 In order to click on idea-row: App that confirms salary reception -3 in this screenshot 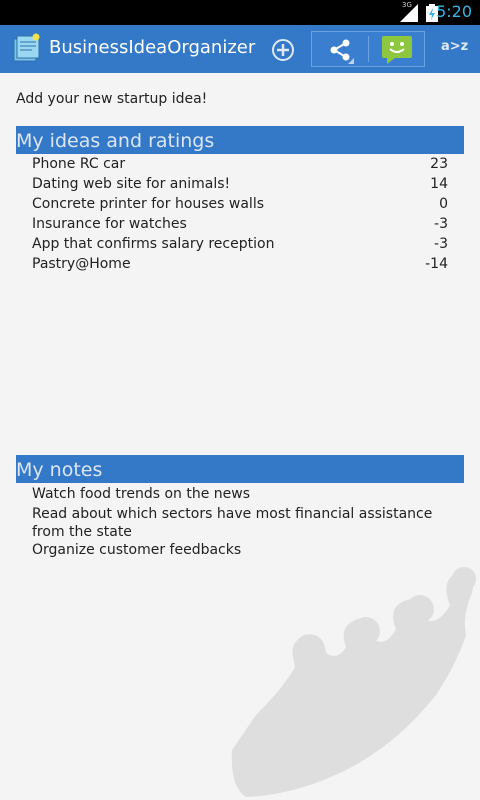, I will do `click(240, 246)`.